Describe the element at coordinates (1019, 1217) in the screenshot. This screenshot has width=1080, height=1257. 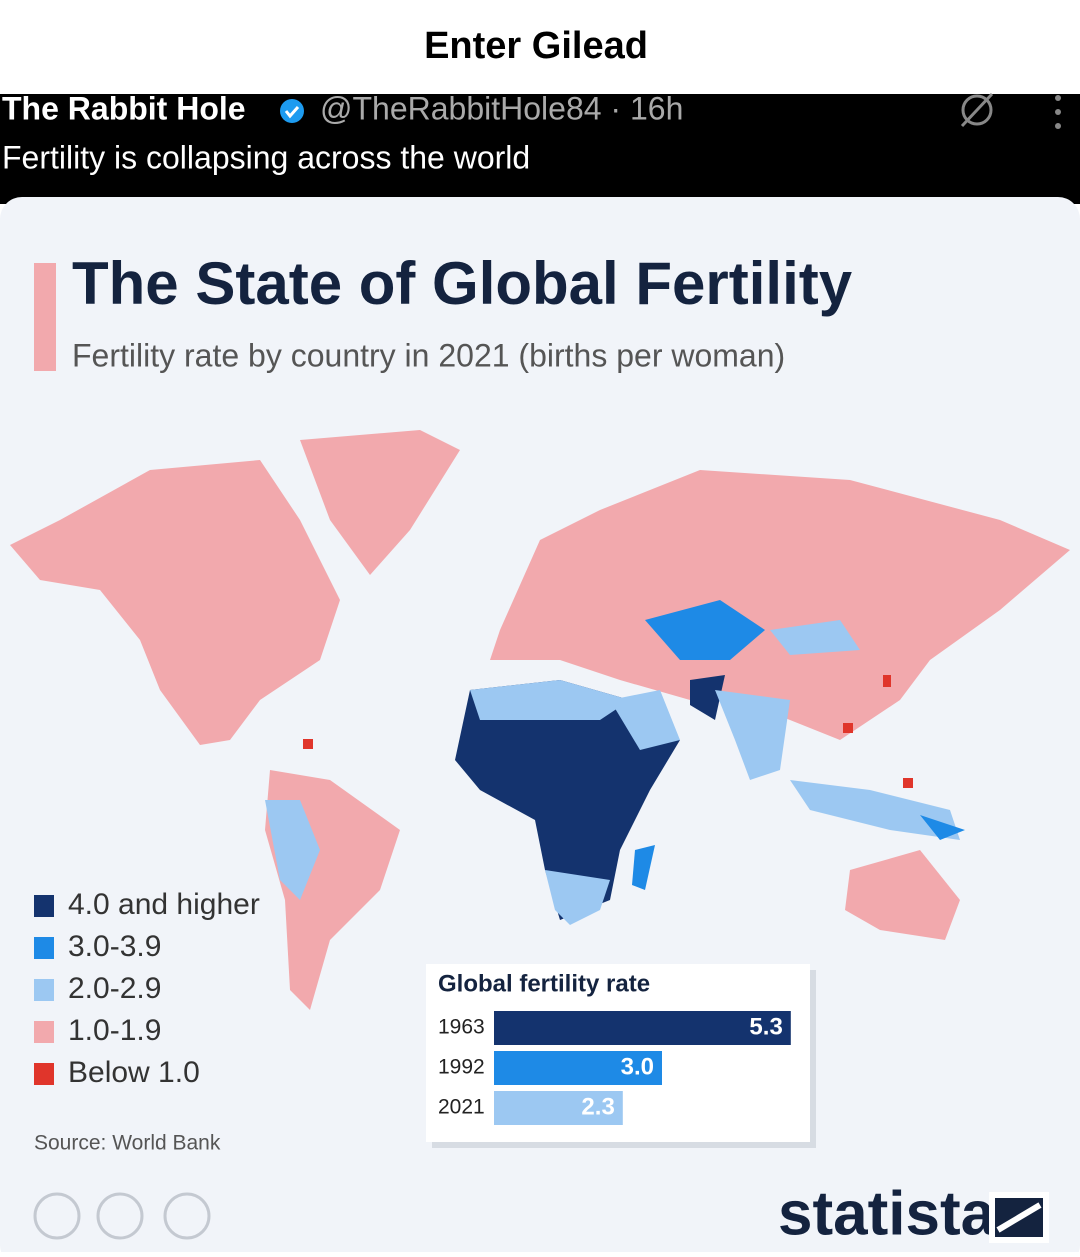
I see `brand-logo` at that location.